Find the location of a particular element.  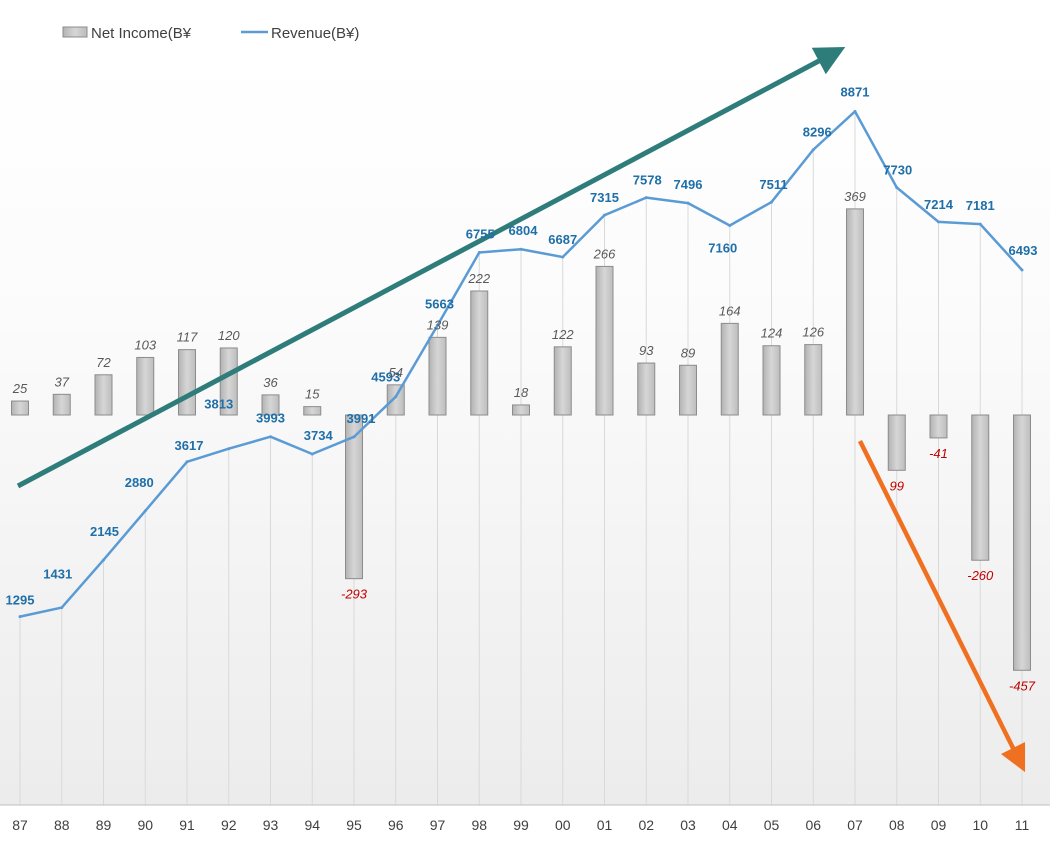

revenue-label-97: 5663 is located at coordinates (439, 303).